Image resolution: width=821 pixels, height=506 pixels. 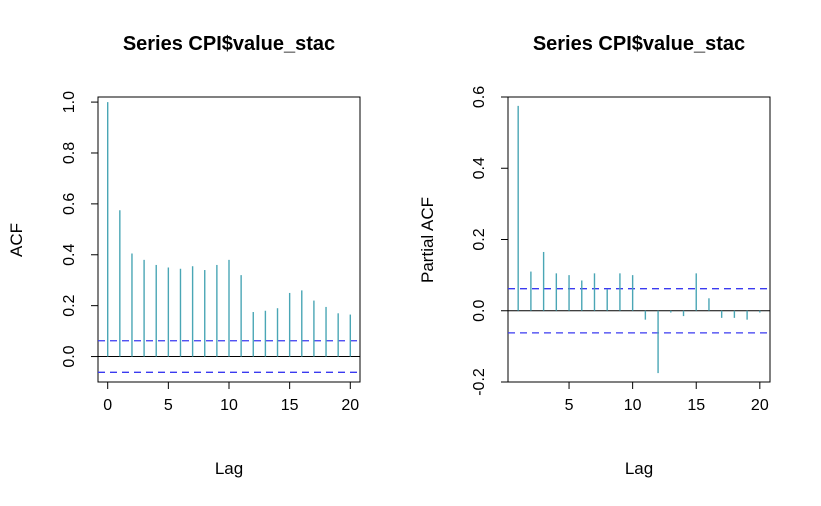 What do you see at coordinates (639, 468) in the screenshot?
I see `pacf-x-axis-label: Lag` at bounding box center [639, 468].